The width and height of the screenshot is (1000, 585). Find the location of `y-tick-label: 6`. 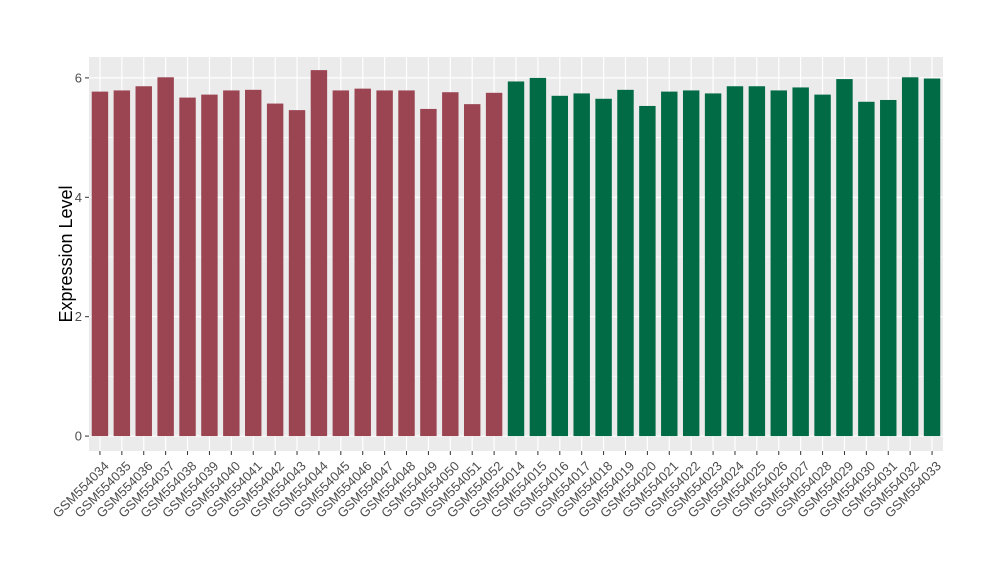

y-tick-label: 6 is located at coordinates (78, 77).